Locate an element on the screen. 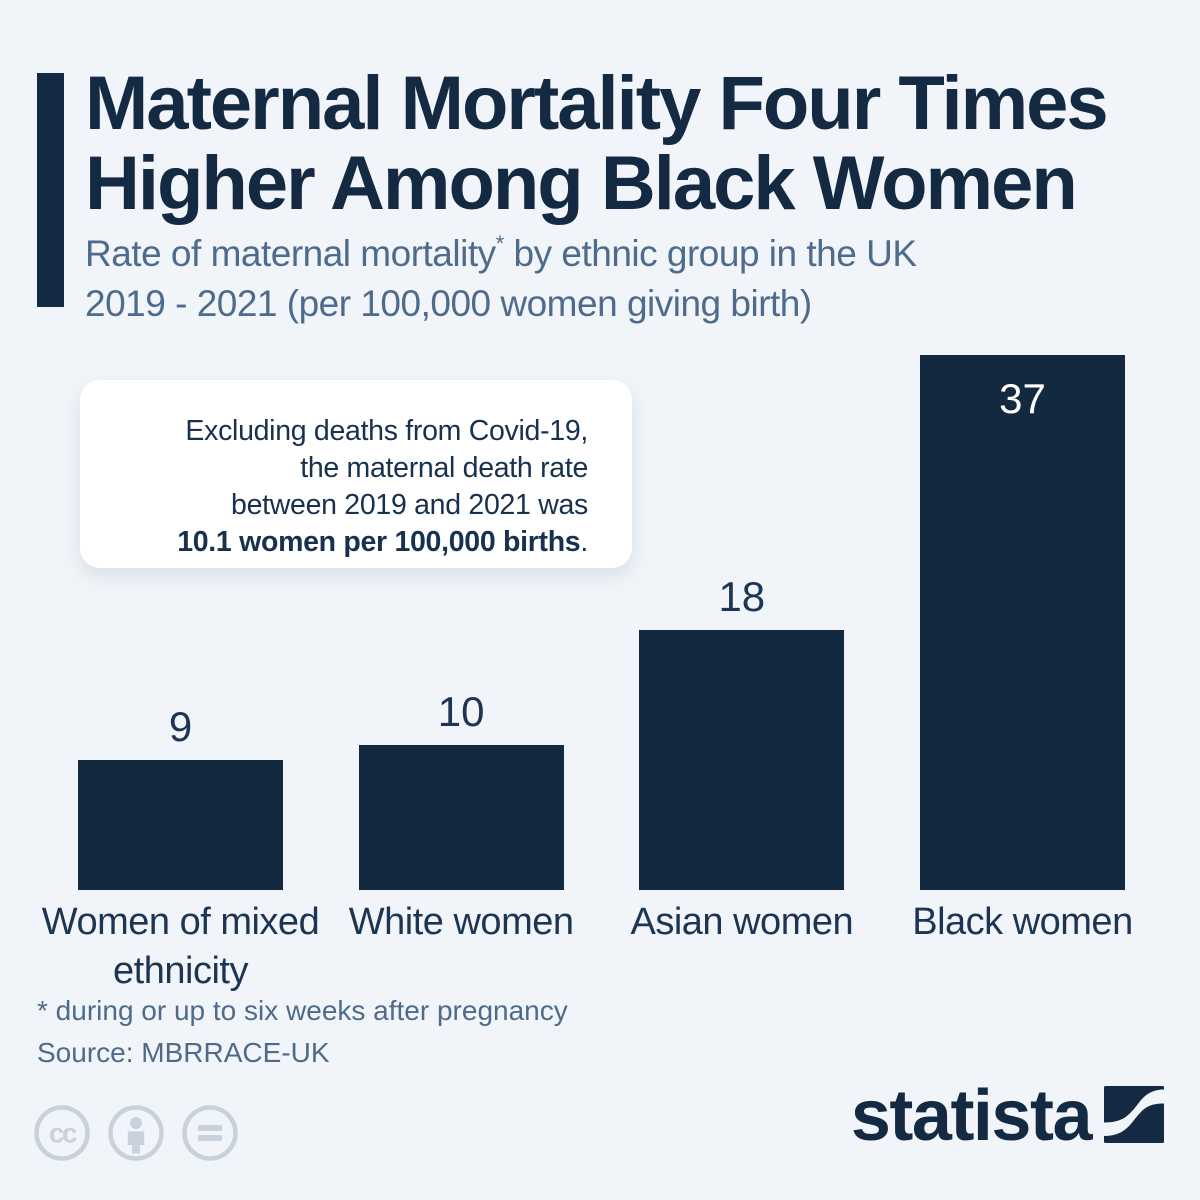  statista-logo-text: statista is located at coordinates (971, 1116).